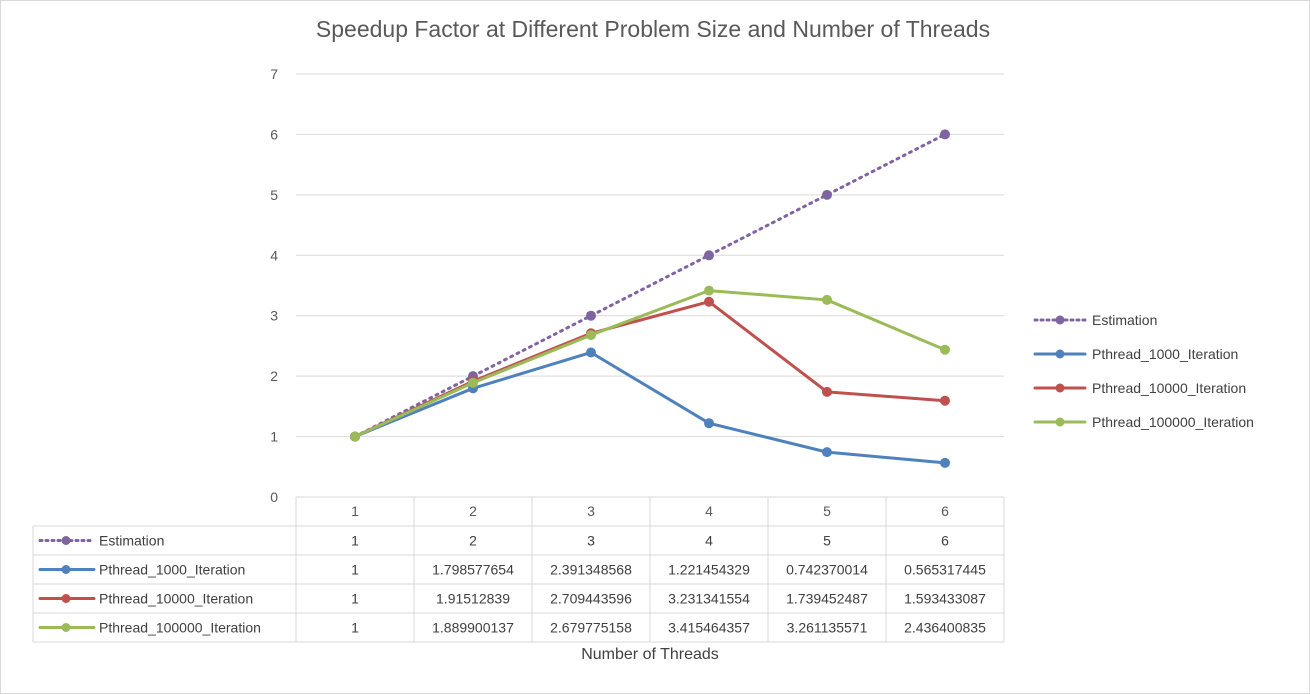 The width and height of the screenshot is (1310, 694). I want to click on table-cell: 3, so click(591, 541).